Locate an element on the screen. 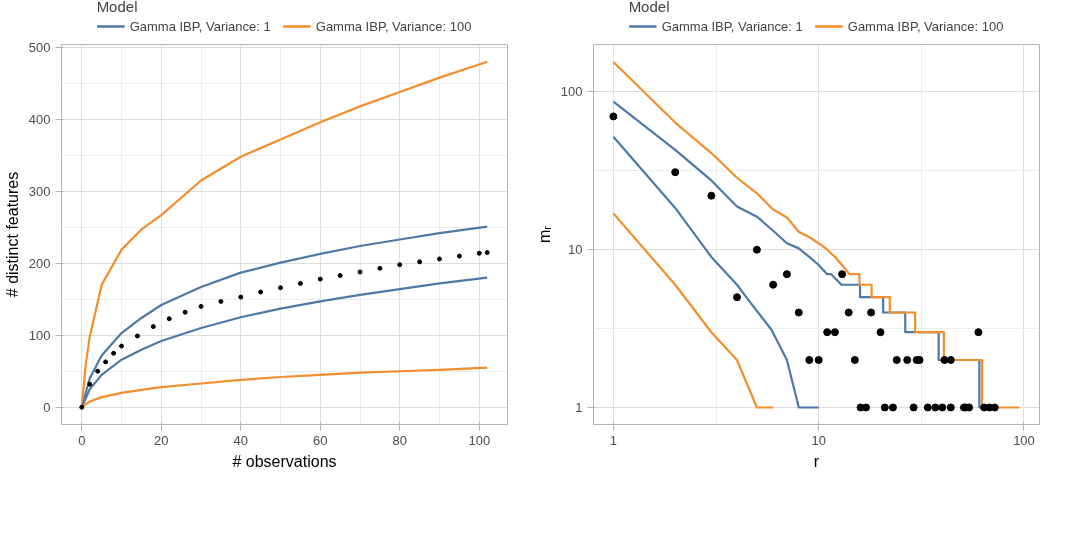 Image resolution: width=1073 pixels, height=536 pixels. x-axis-title: # observations is located at coordinates (284, 461).